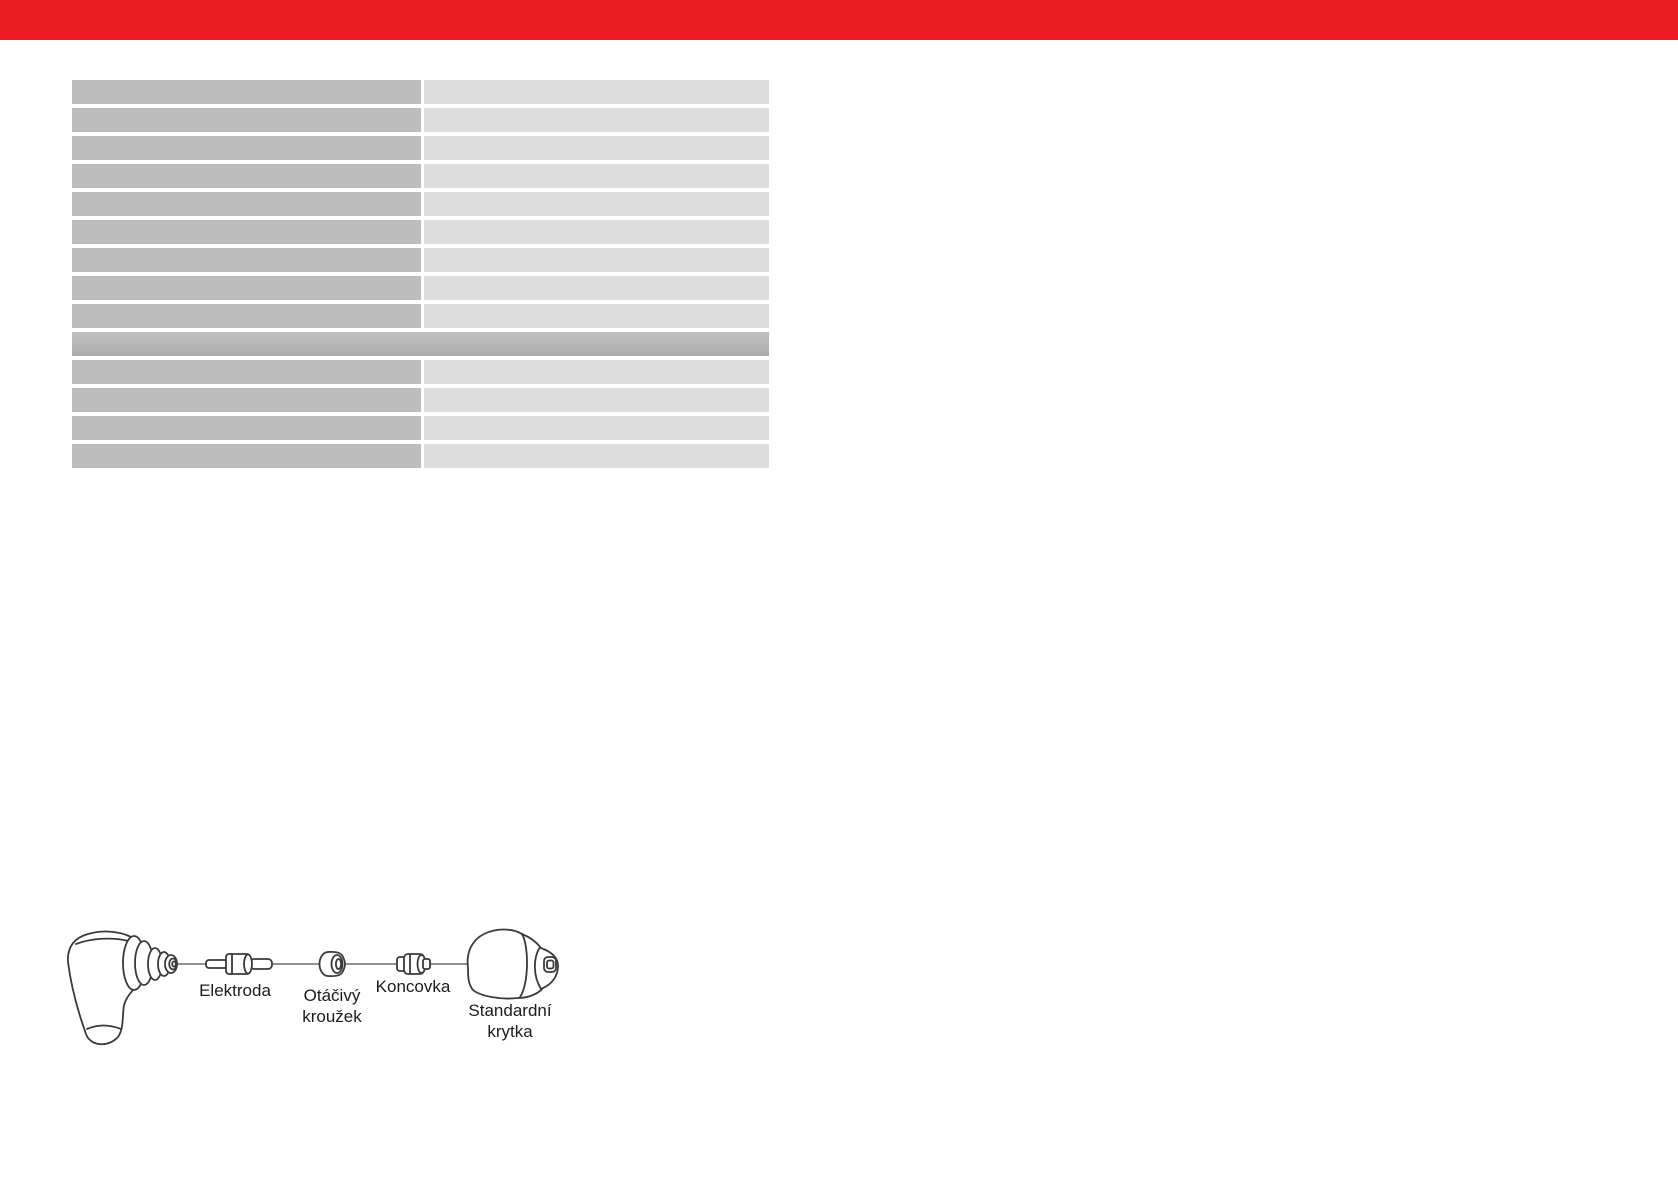 The height and width of the screenshot is (1191, 1678). I want to click on swirl-ring-drawing, so click(332, 964).